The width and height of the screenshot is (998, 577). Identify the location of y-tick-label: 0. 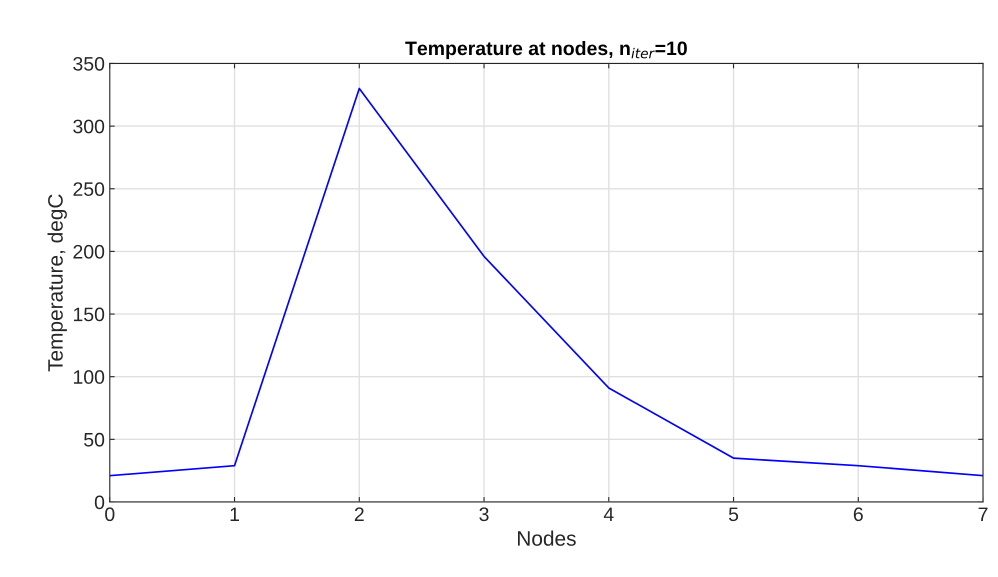
(99, 502).